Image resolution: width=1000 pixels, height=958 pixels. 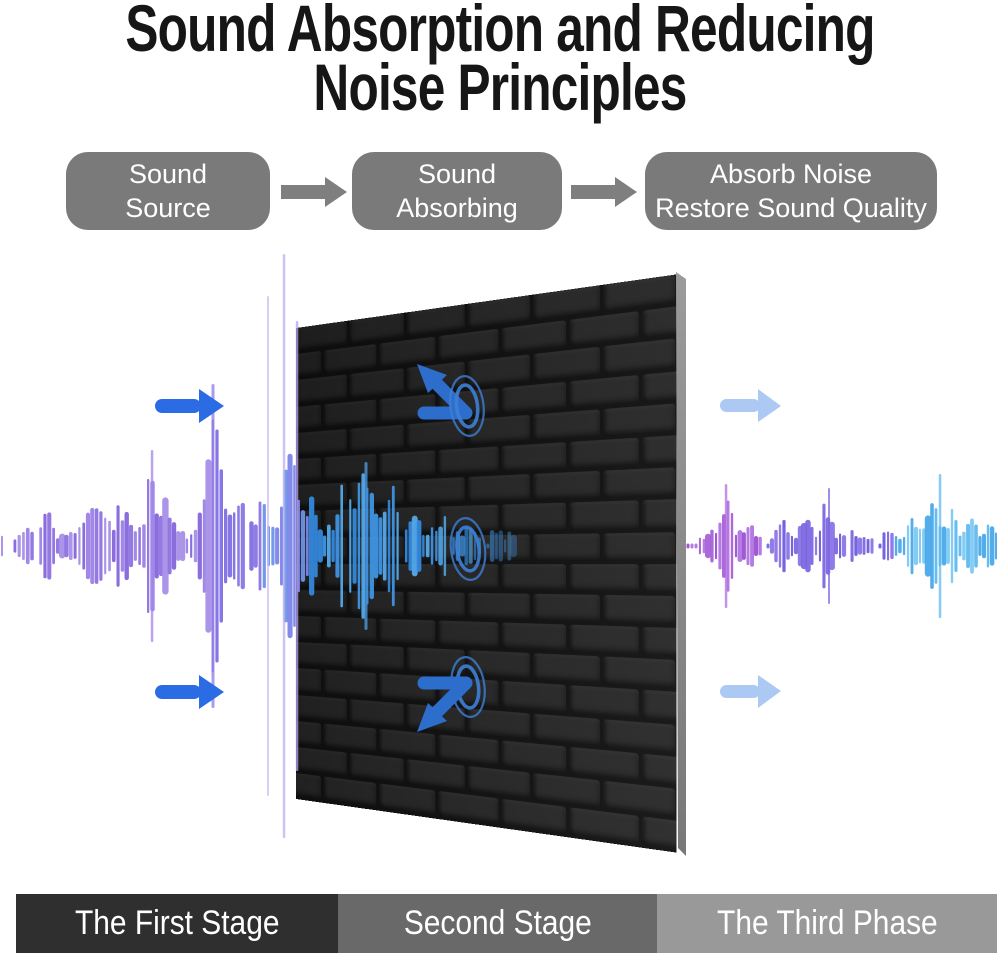 What do you see at coordinates (497, 923) in the screenshot?
I see `stage-segment-2: Second Stage` at bounding box center [497, 923].